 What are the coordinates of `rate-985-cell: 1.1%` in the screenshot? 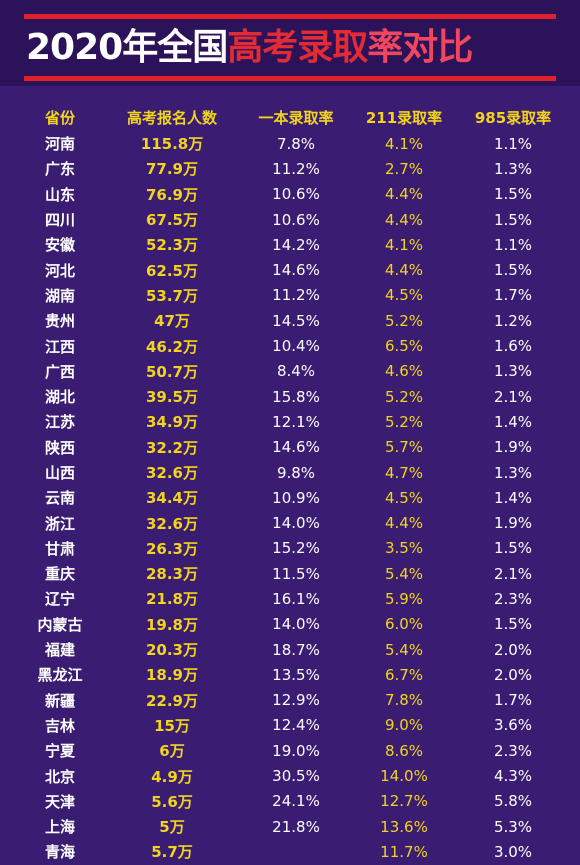 It's located at (513, 244).